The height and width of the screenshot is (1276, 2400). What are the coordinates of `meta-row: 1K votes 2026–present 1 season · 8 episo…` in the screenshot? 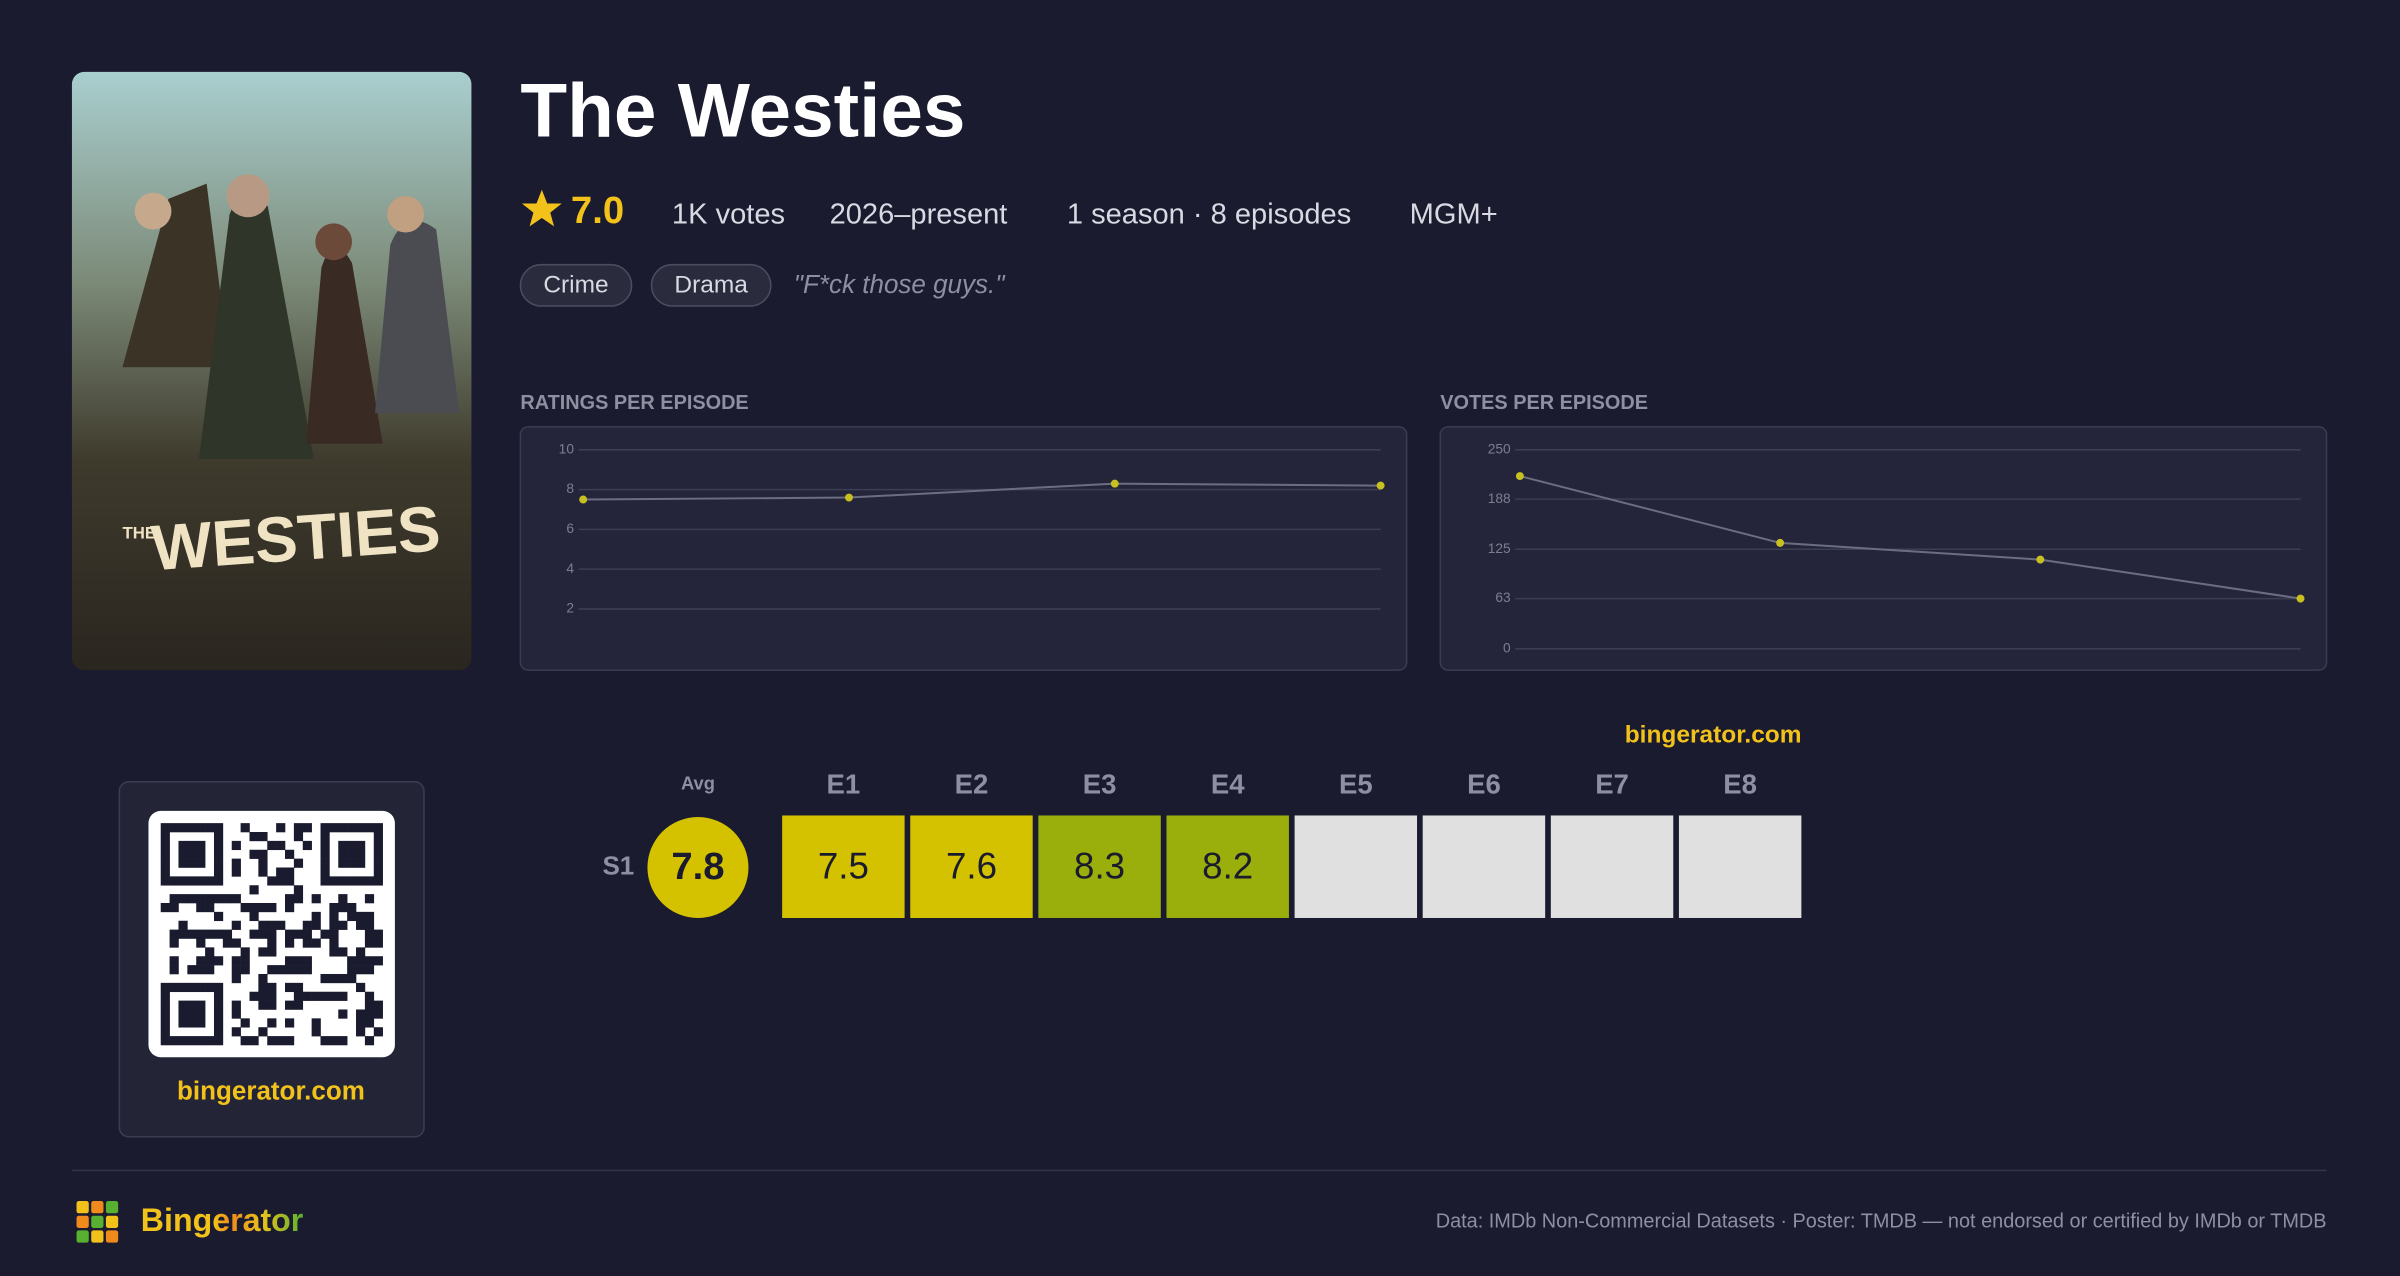 It's located at (1085, 214).